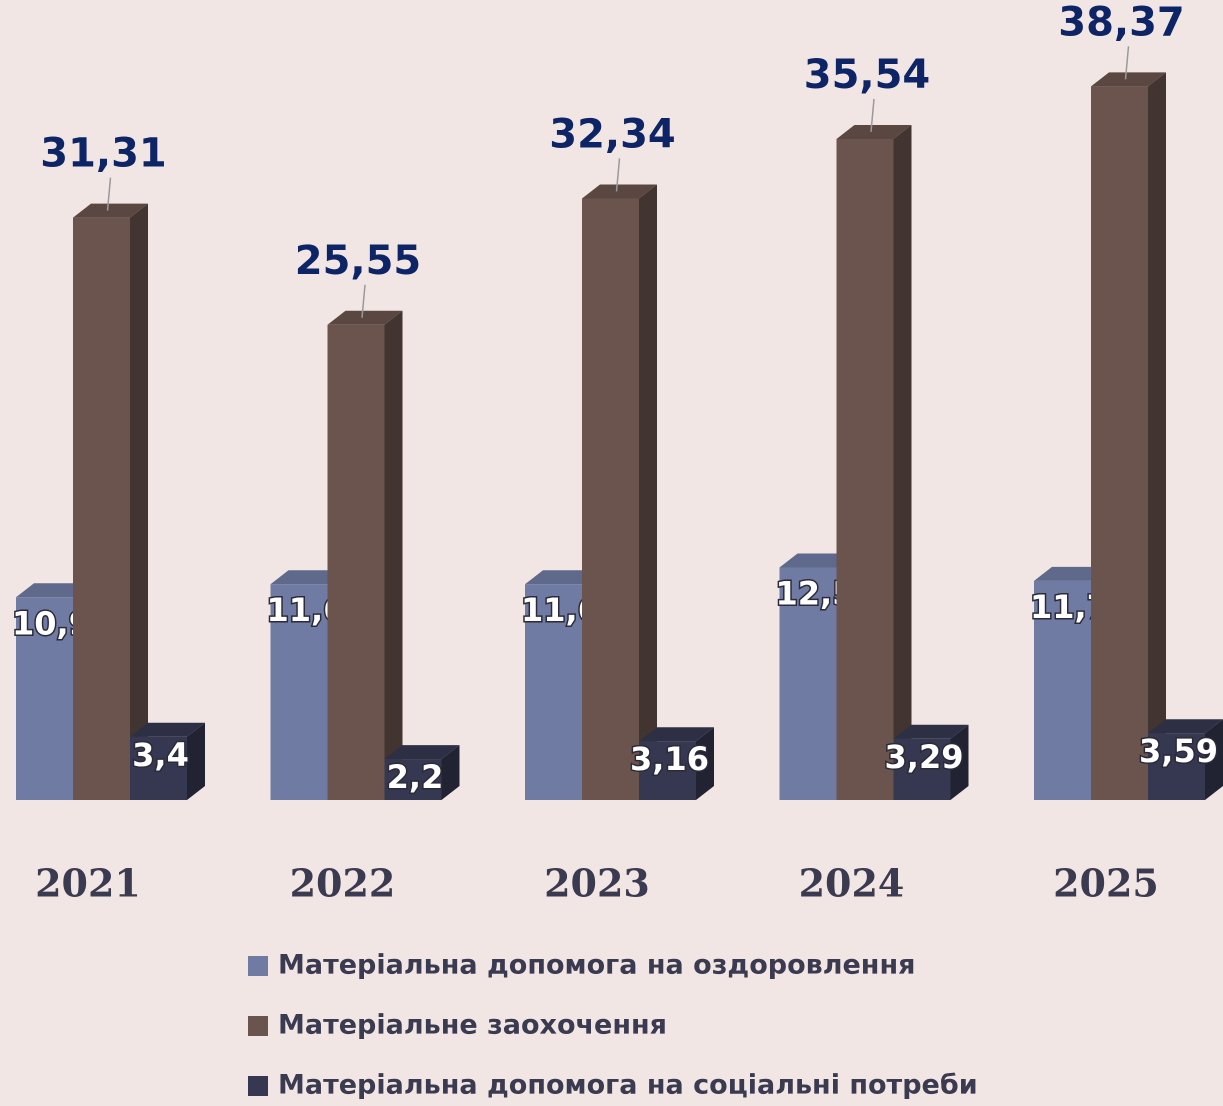 The width and height of the screenshot is (1223, 1106). I want to click on legend-label: Матеріальна допомога на оздоровлення, so click(596, 965).